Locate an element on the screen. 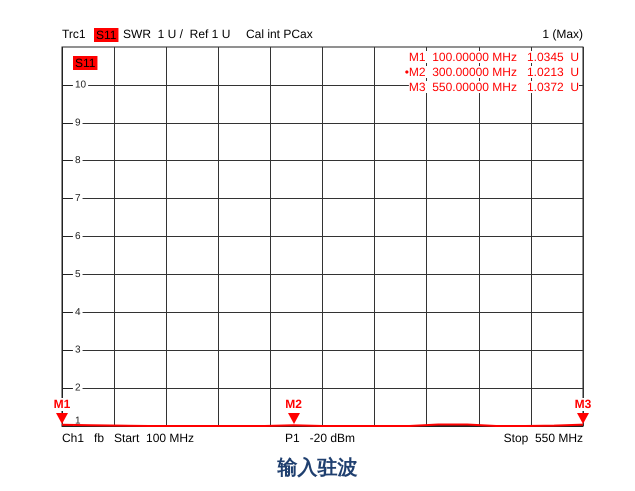 The height and width of the screenshot is (491, 635). y-tick-label: 5 is located at coordinates (78, 274).